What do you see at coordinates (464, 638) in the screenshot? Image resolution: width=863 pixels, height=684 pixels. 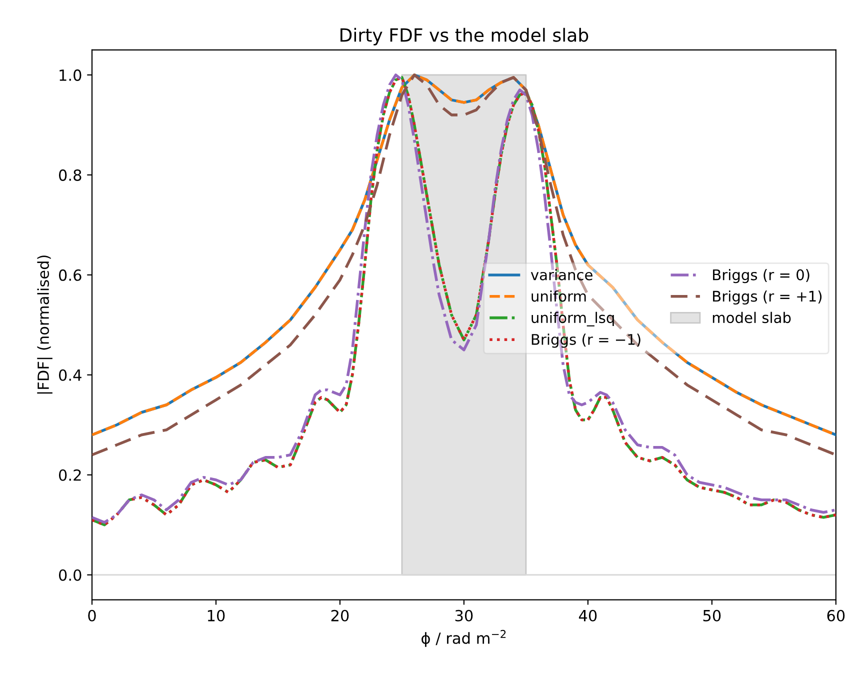 I see `x-axis-title: ϕ / rad m$^{−2}$` at bounding box center [464, 638].